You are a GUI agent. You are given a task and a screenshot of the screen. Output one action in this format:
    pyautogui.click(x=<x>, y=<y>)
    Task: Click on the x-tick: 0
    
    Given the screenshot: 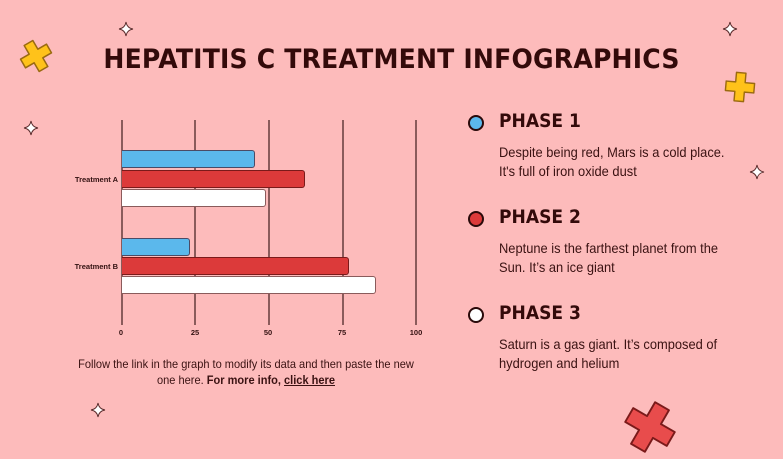 What is the action you would take?
    pyautogui.click(x=121, y=332)
    